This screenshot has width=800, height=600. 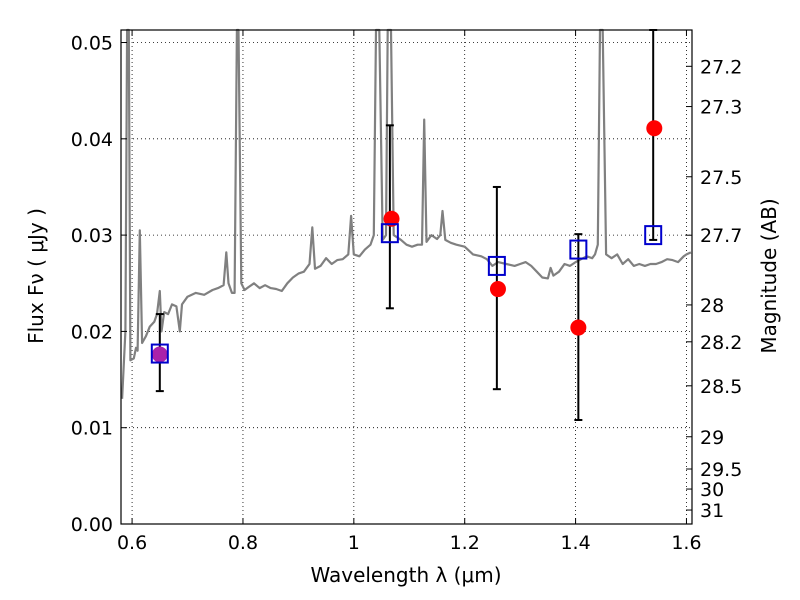 I want to click on magnitude-tick-label: 28.2, so click(x=721, y=343).